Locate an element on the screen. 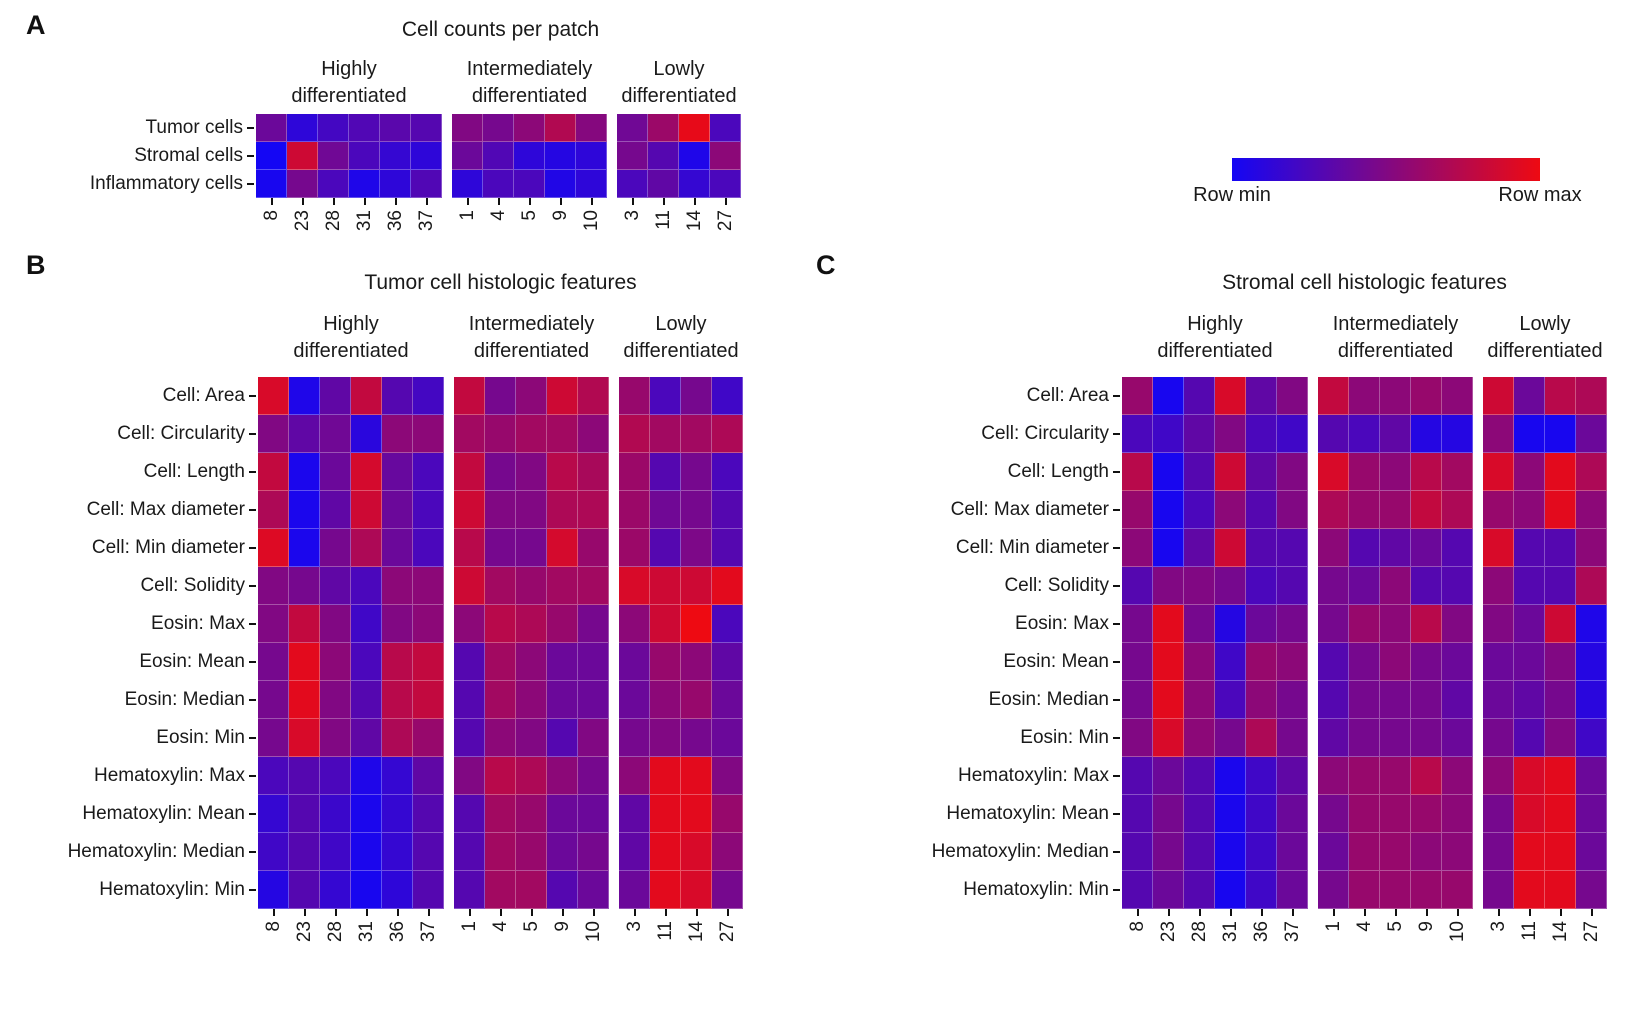 Image resolution: width=1649 pixels, height=1019 pixels. panel-b-letter: B is located at coordinates (36, 265).